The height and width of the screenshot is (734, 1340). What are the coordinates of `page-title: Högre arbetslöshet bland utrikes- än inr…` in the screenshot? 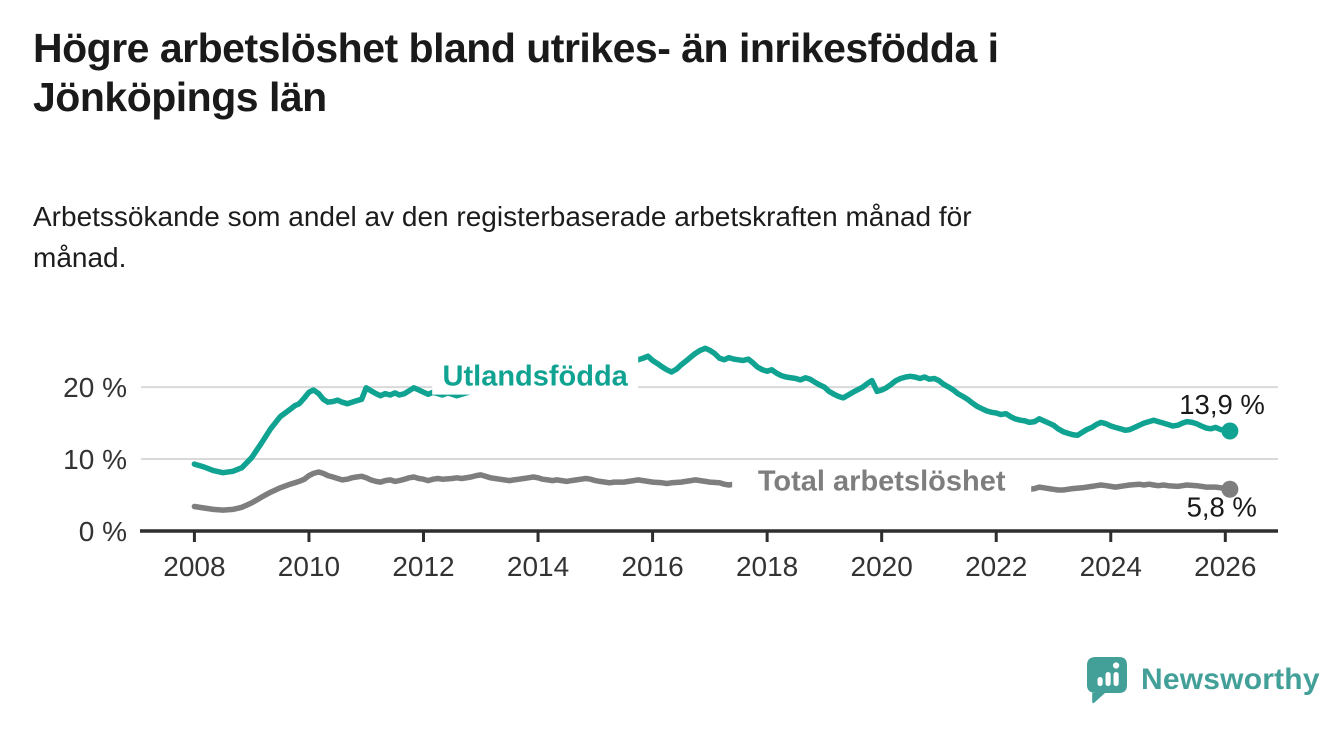 It's located at (653, 73).